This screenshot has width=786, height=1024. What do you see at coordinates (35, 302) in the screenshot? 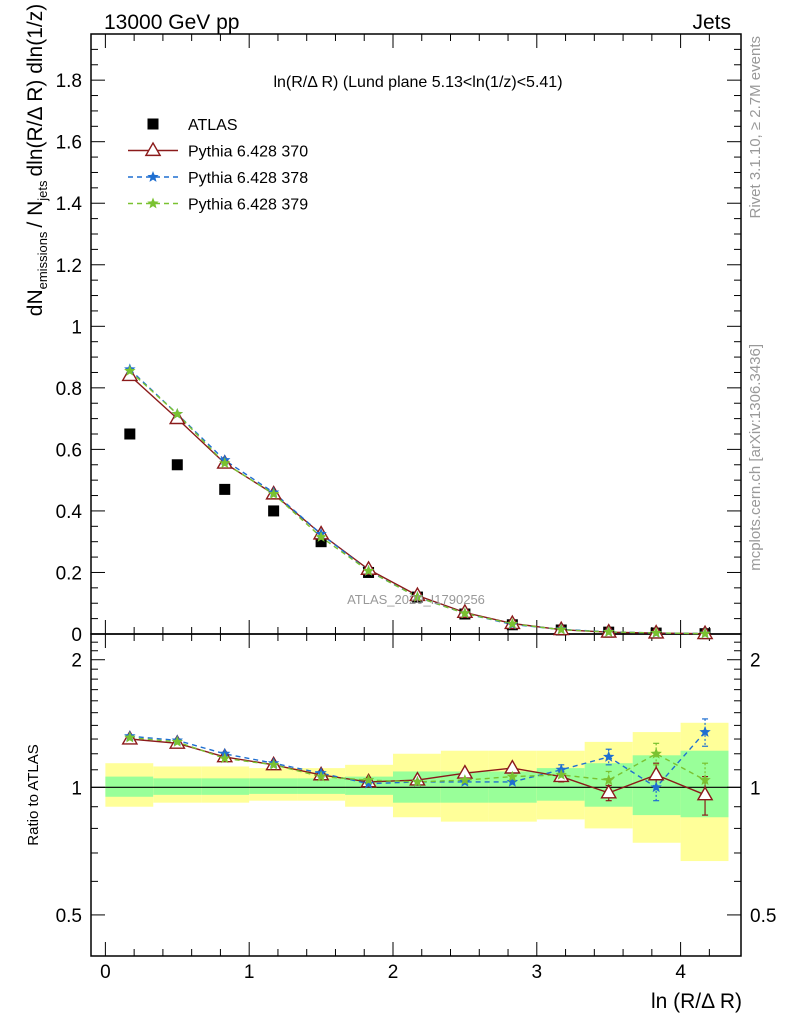
I see `y-label-numerator: dN` at bounding box center [35, 302].